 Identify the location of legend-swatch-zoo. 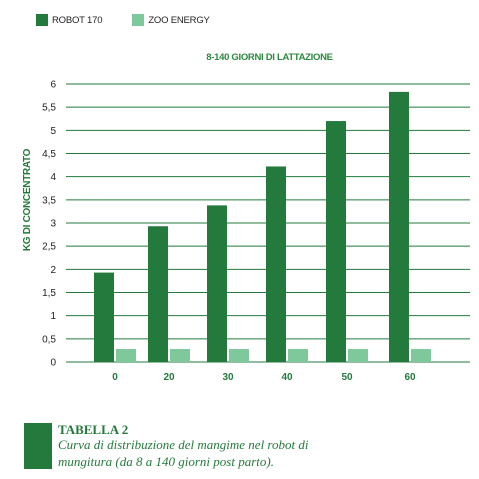
(138, 20).